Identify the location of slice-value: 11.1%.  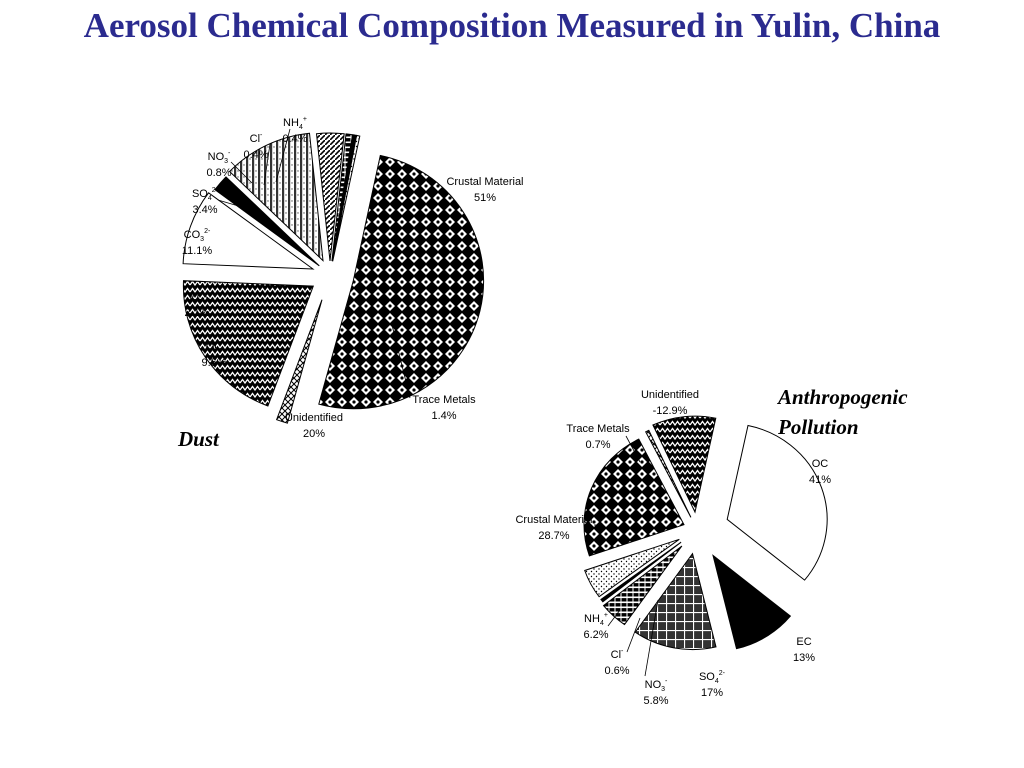
(197, 251).